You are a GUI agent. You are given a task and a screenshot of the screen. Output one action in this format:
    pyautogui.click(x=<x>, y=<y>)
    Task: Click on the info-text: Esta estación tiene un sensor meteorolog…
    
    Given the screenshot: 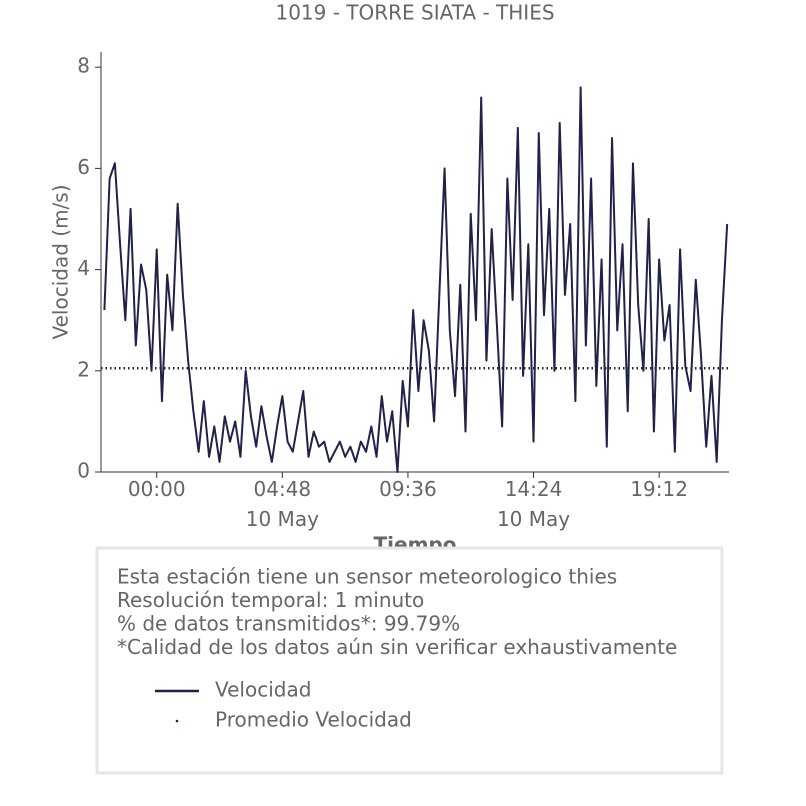 What is the action you would take?
    pyautogui.click(x=367, y=577)
    